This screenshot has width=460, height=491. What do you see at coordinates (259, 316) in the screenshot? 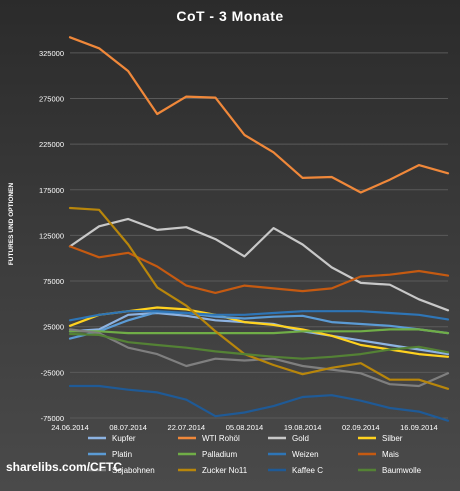
I see `series-line-weizen` at bounding box center [259, 316].